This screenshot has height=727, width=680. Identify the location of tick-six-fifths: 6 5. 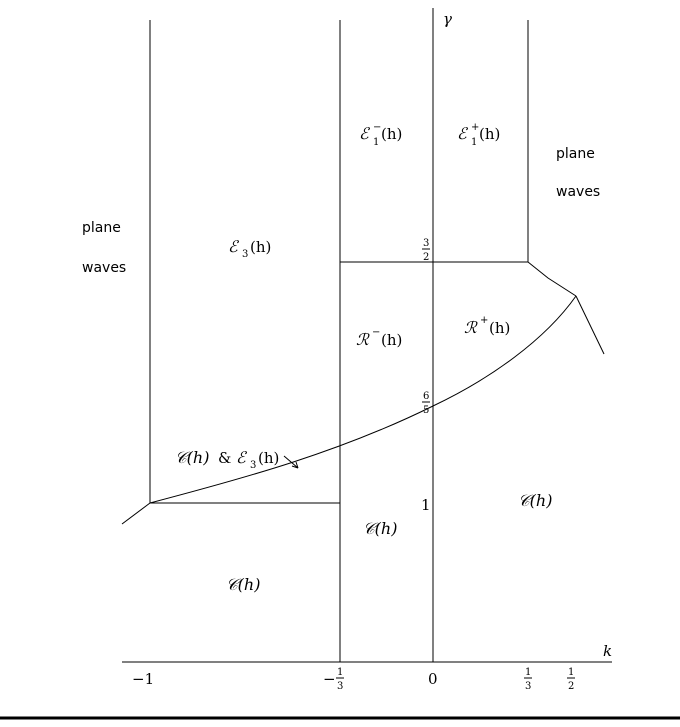
(426, 403).